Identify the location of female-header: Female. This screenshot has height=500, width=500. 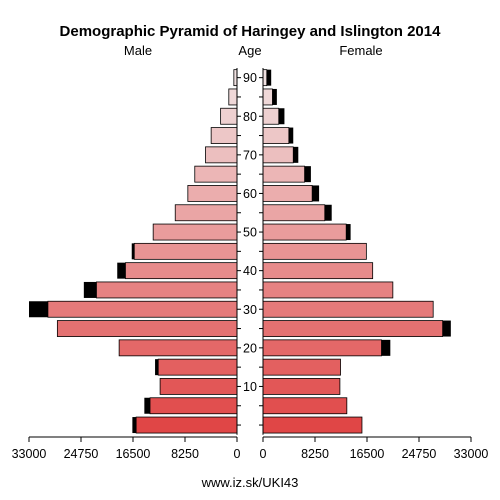
(360, 50).